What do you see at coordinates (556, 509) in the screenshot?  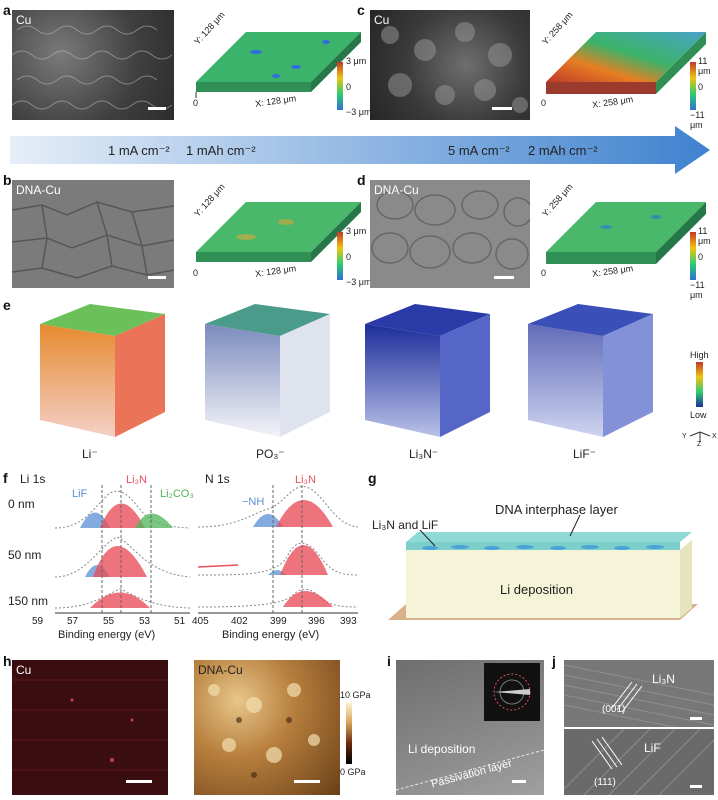 I see `label-dna-interphase: DNA interphase layer` at bounding box center [556, 509].